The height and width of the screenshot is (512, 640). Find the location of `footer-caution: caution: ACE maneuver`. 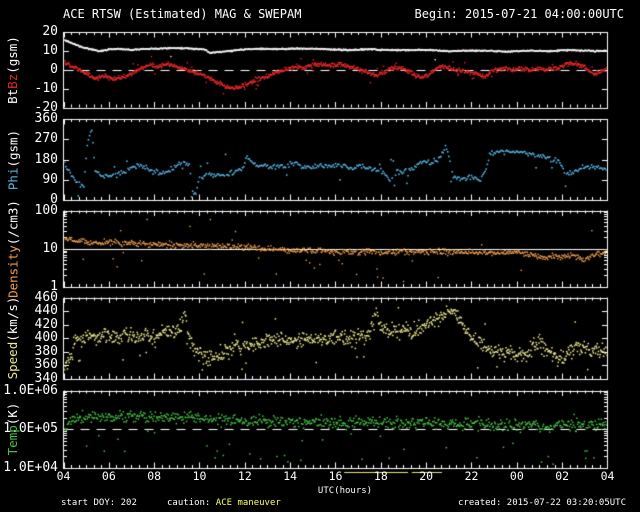

footer-caution: caution: ACE maneuver is located at coordinates (224, 503).